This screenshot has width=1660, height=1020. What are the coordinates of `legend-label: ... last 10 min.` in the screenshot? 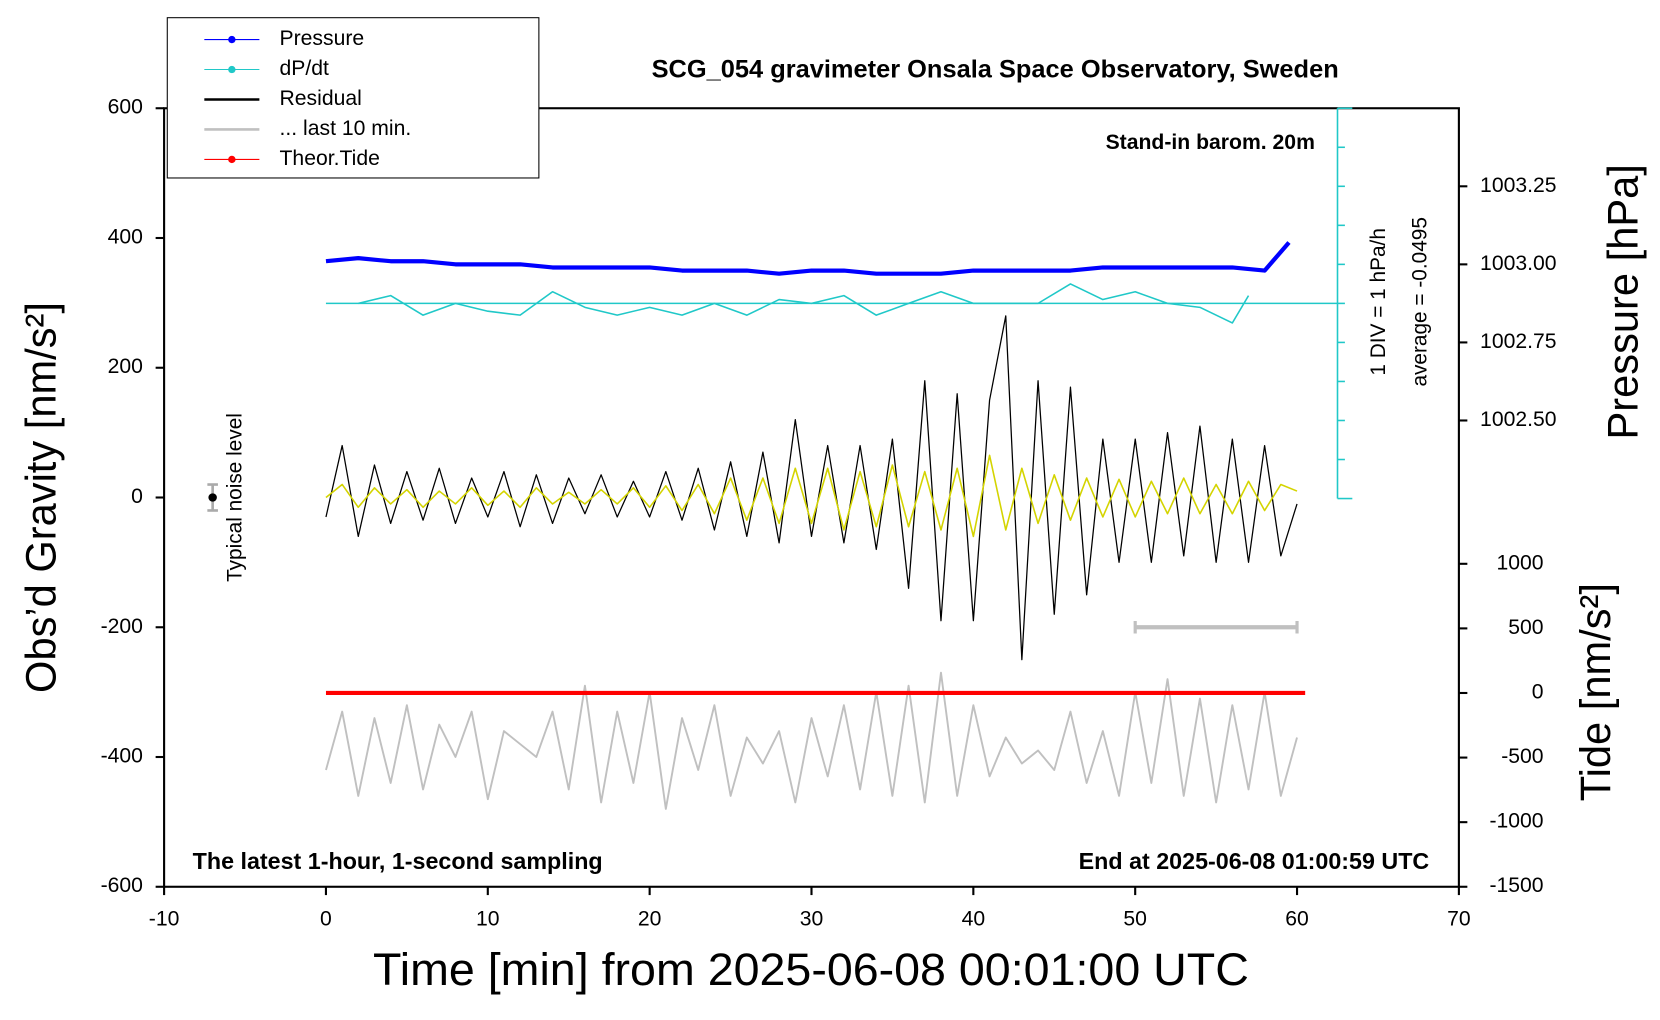 It's located at (345, 128).